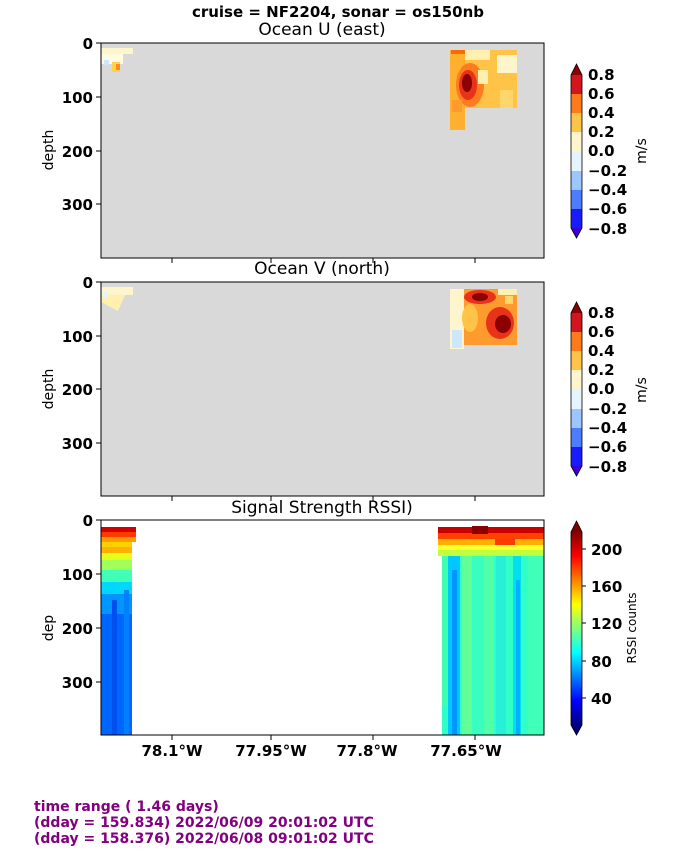 Image resolution: width=675 pixels, height=855 pixels. What do you see at coordinates (204, 839) in the screenshot?
I see `footer-line: (dday = 158.376) 2022/06/08 09:01:02 UTC` at bounding box center [204, 839].